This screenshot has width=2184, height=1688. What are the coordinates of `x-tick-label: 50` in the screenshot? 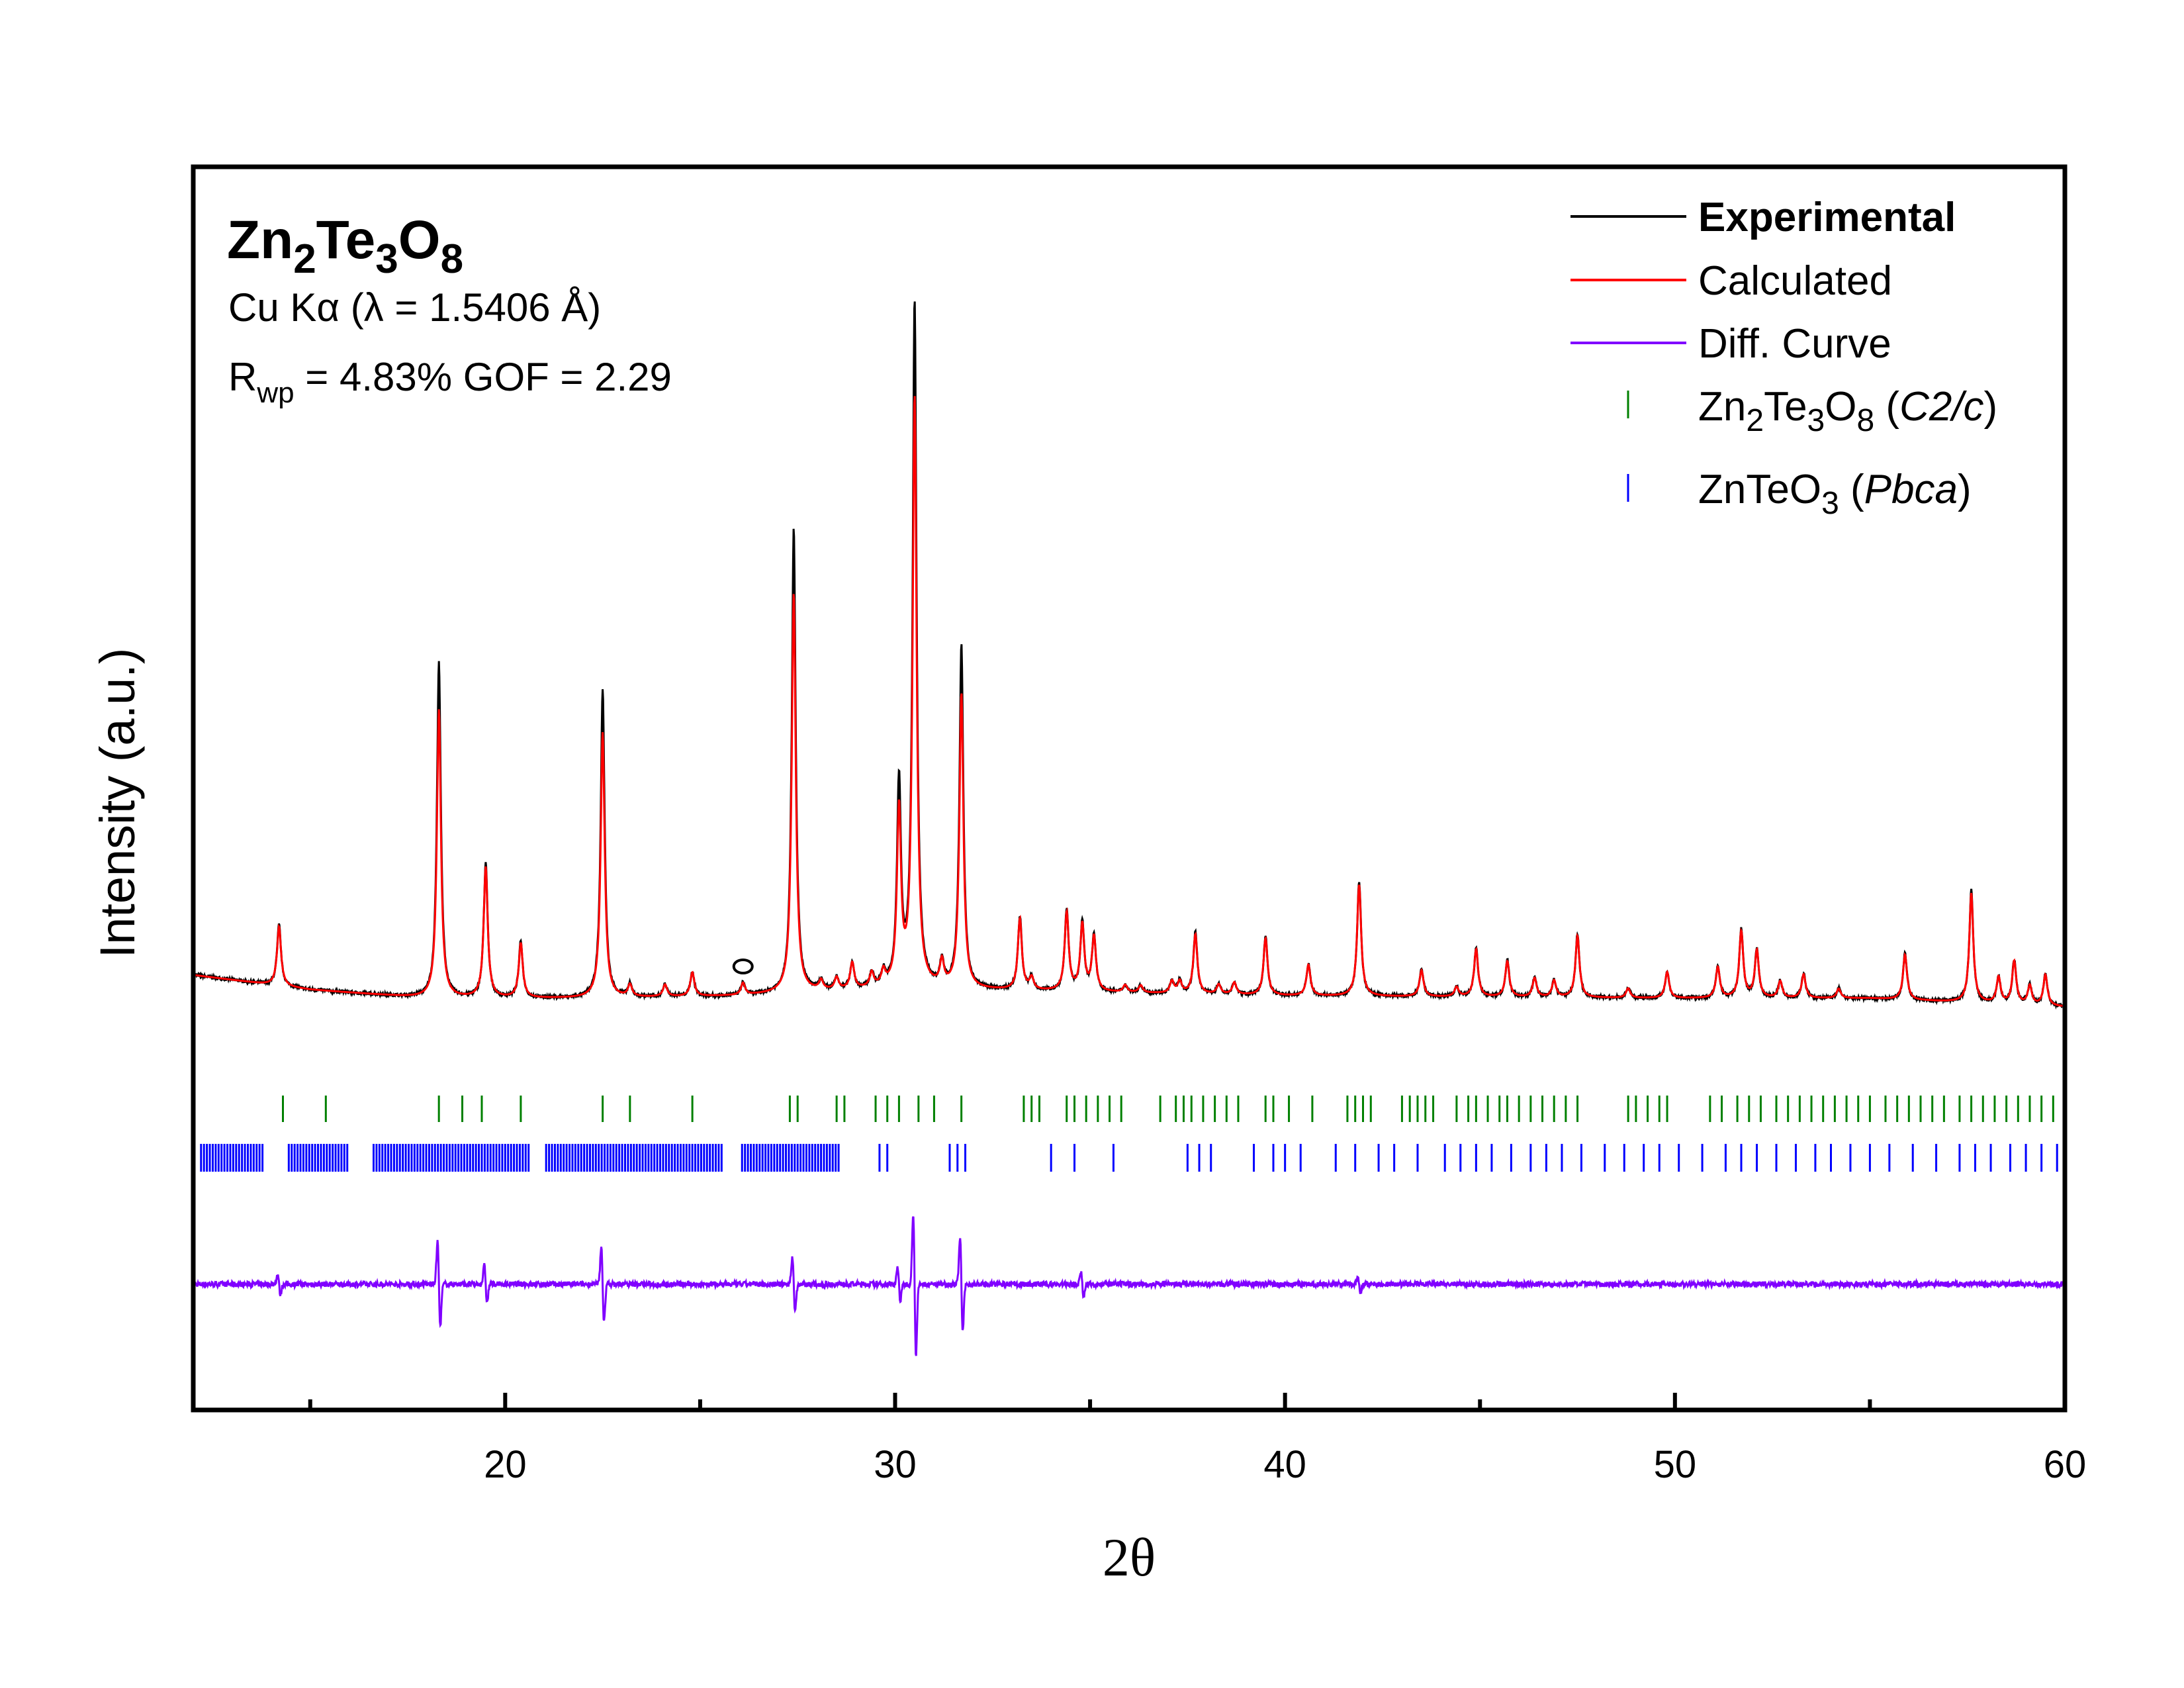 It's located at (1675, 1464).